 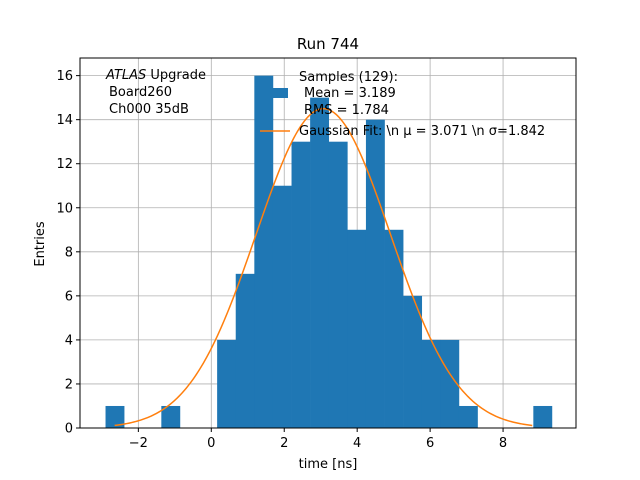 I want to click on y-tick-label: 14, so click(x=64, y=120).